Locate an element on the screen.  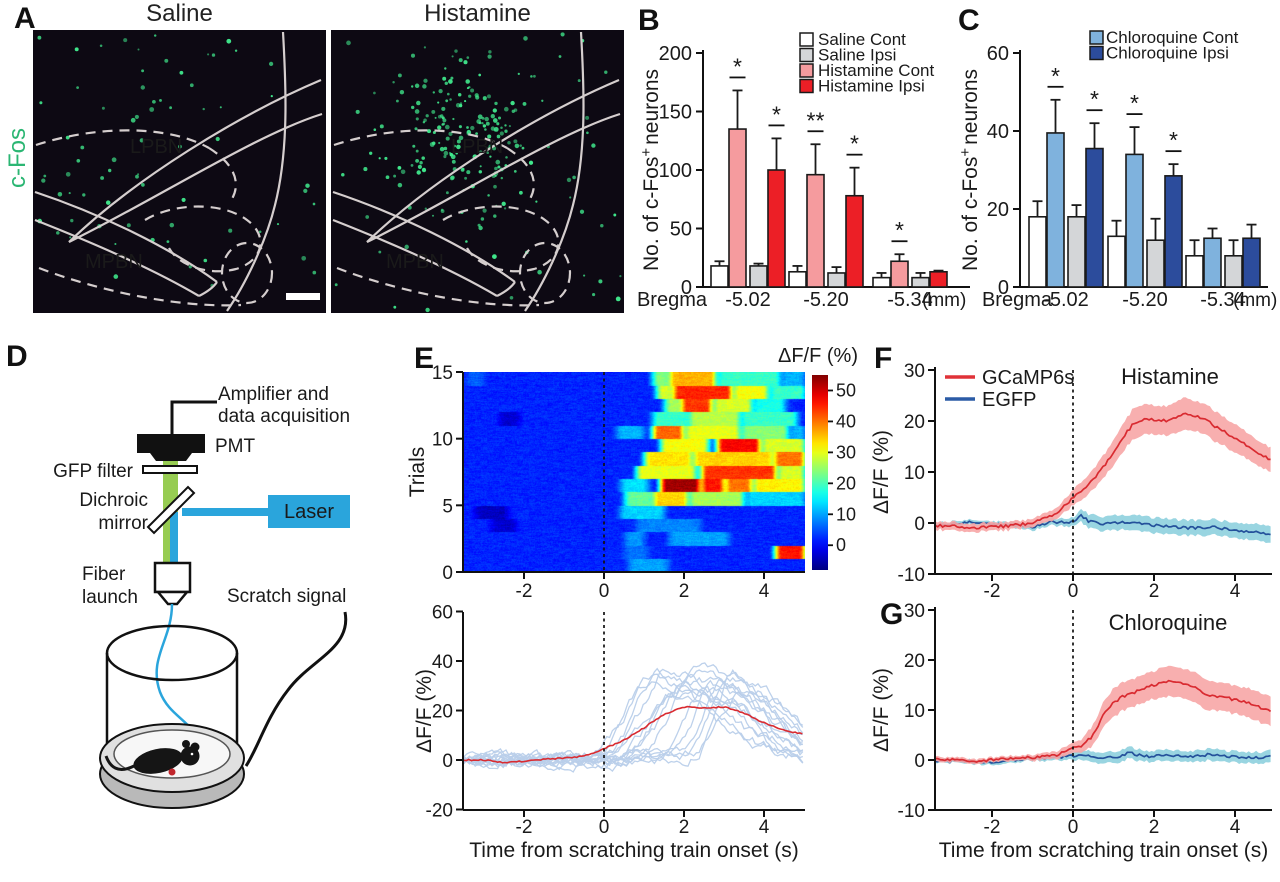
amplifier-label-2: data acquisition is located at coordinates (284, 416).